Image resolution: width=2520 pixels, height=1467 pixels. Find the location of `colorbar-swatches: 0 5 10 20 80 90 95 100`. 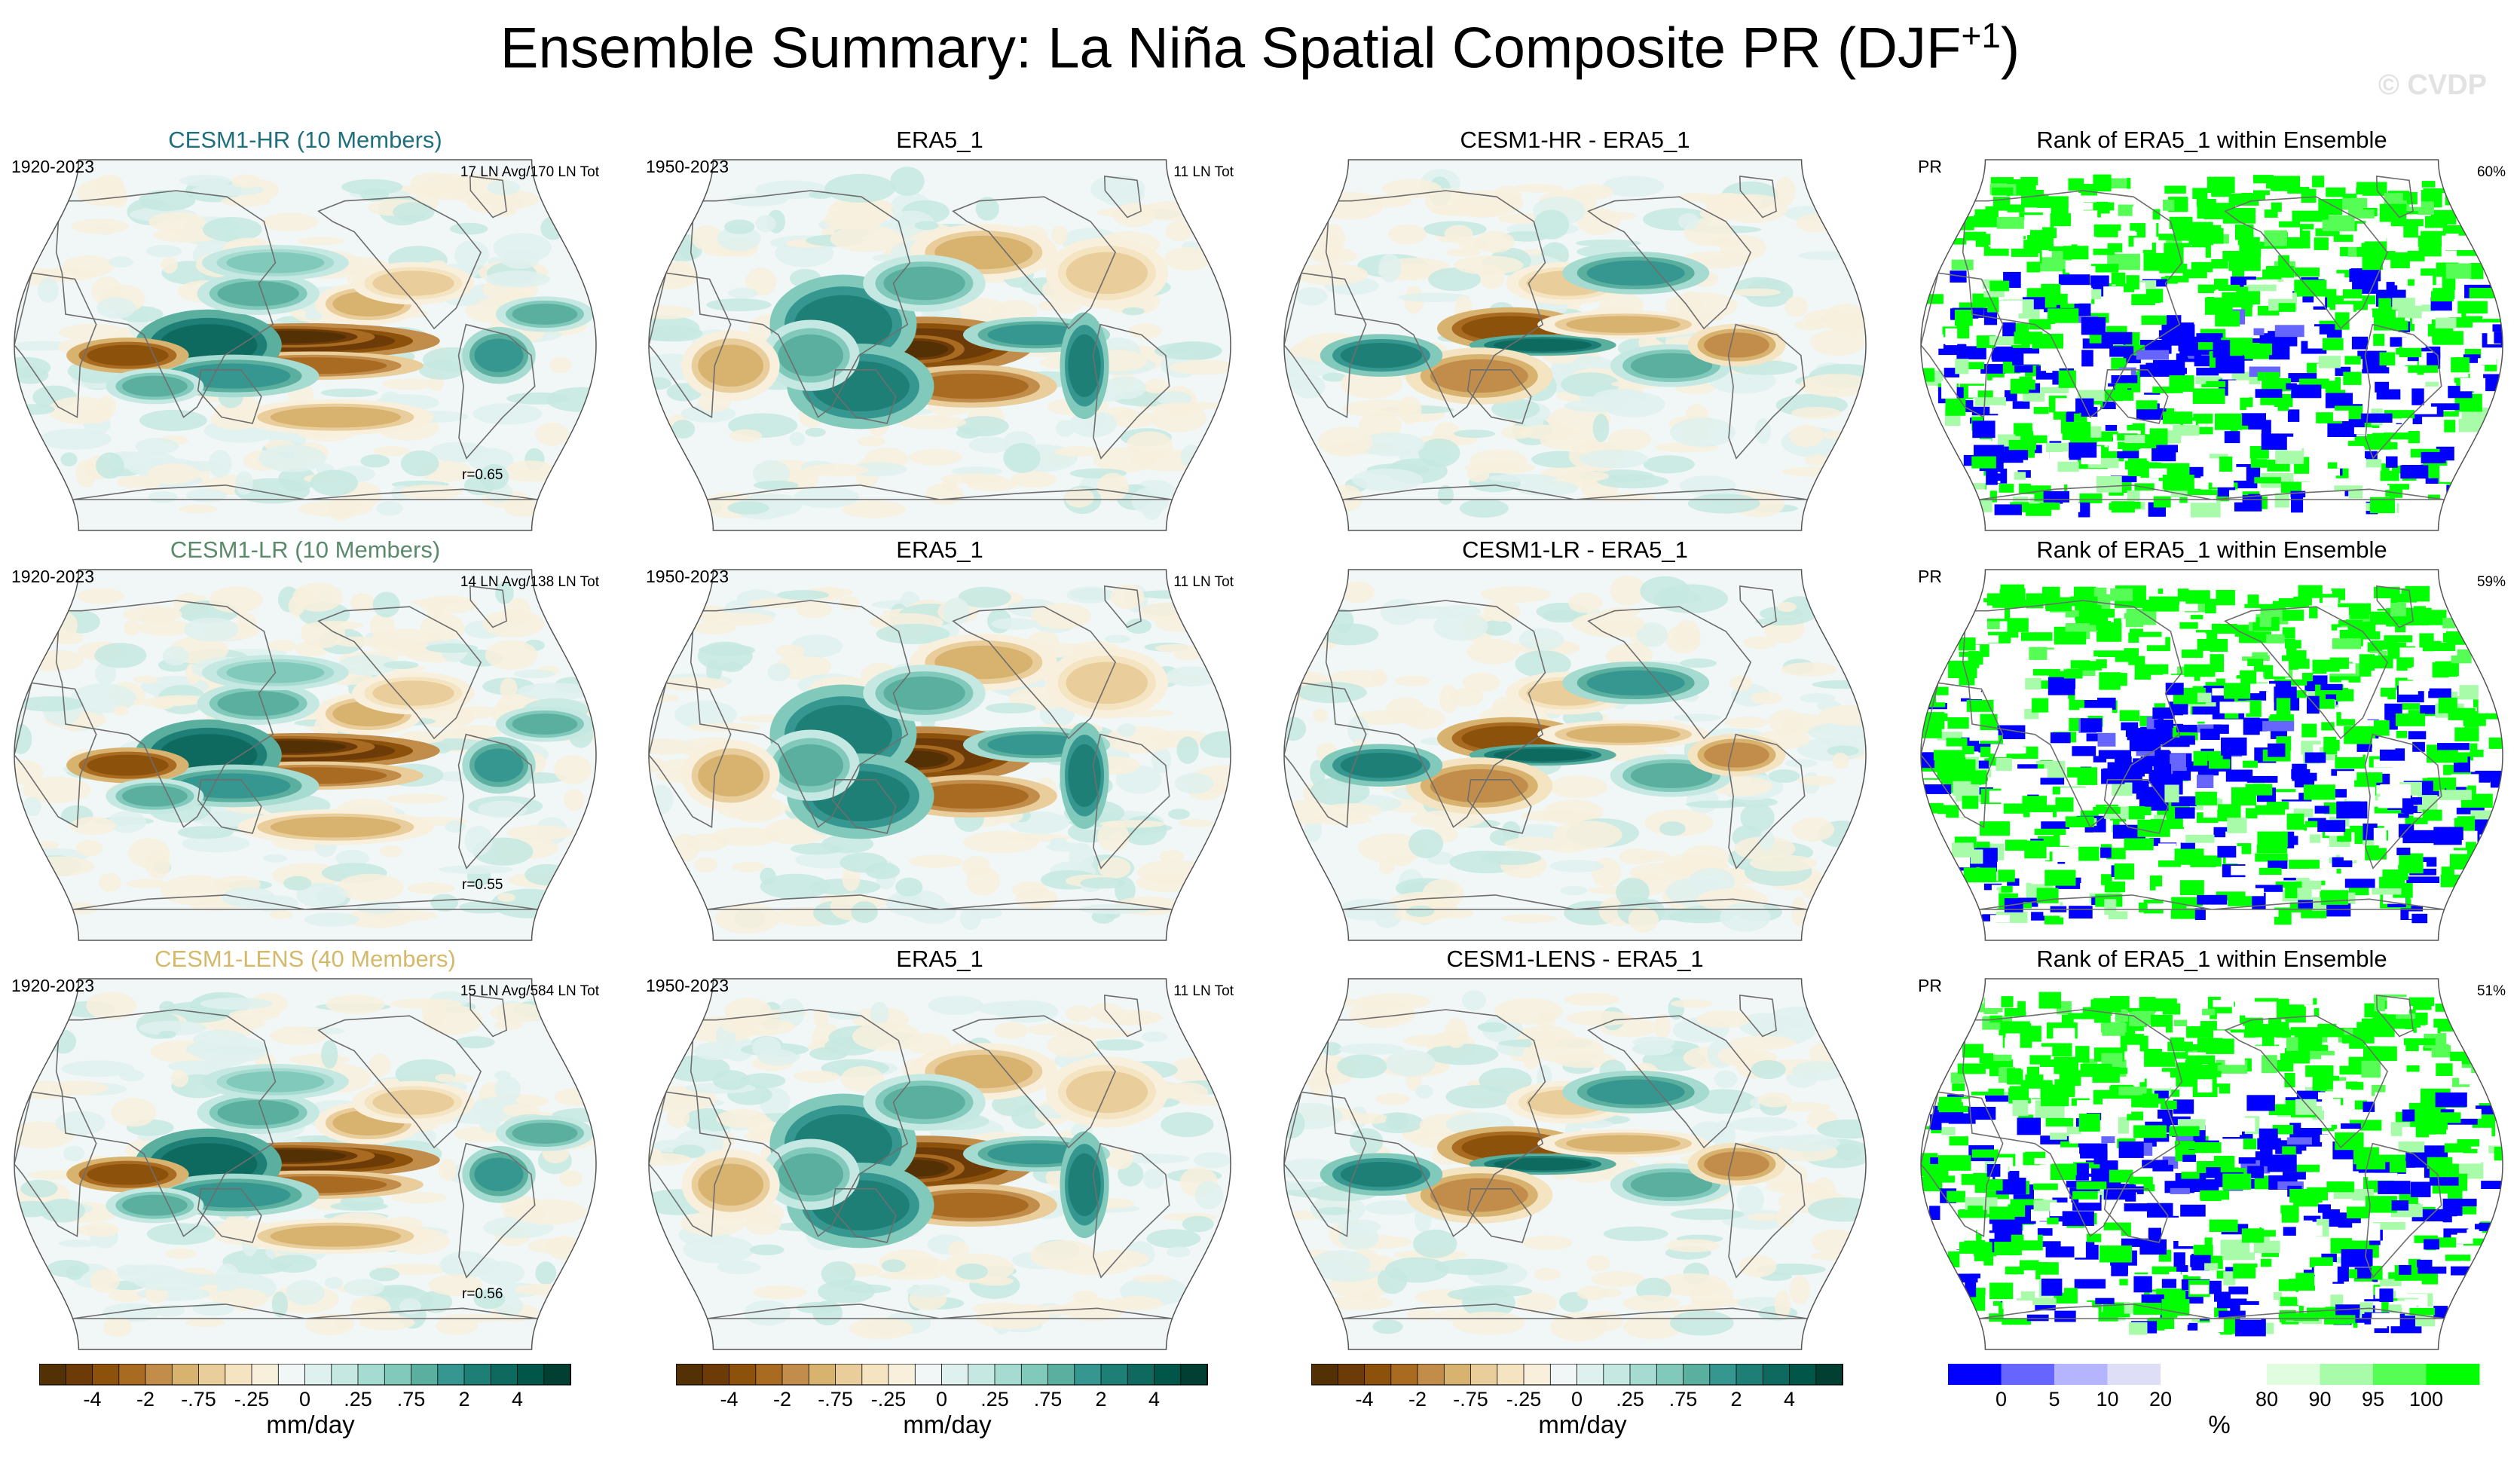

colorbar-swatches: 0 5 10 20 80 90 95 100 is located at coordinates (2214, 1387).